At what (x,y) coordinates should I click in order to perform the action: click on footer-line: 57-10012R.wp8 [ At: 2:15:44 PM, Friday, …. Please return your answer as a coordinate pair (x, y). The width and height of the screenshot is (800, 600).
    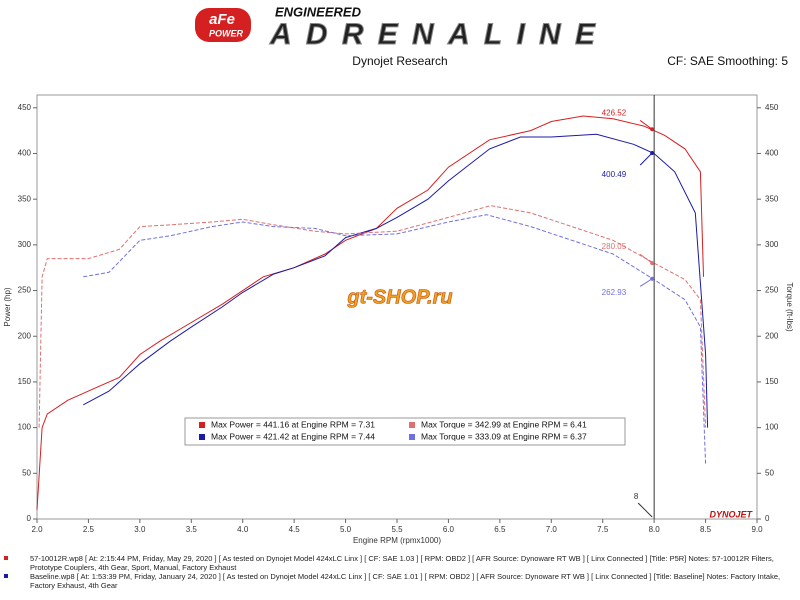
    Looking at the image, I should click on (400, 563).